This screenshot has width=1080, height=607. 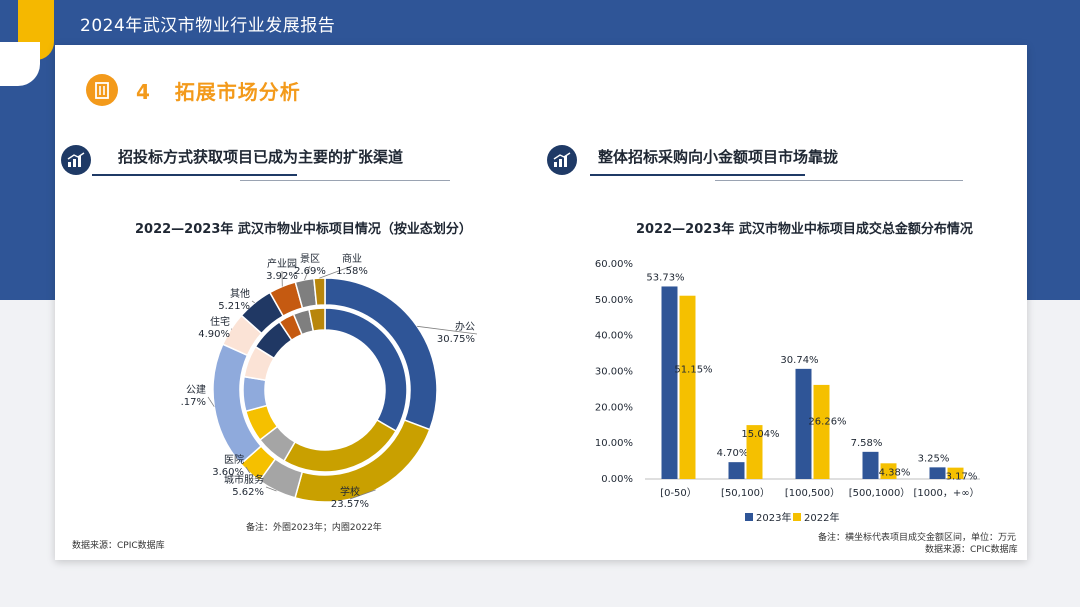 I want to click on right-subtitle: 整体招标采购向小金额项目市场靠拢, so click(x=718, y=157).